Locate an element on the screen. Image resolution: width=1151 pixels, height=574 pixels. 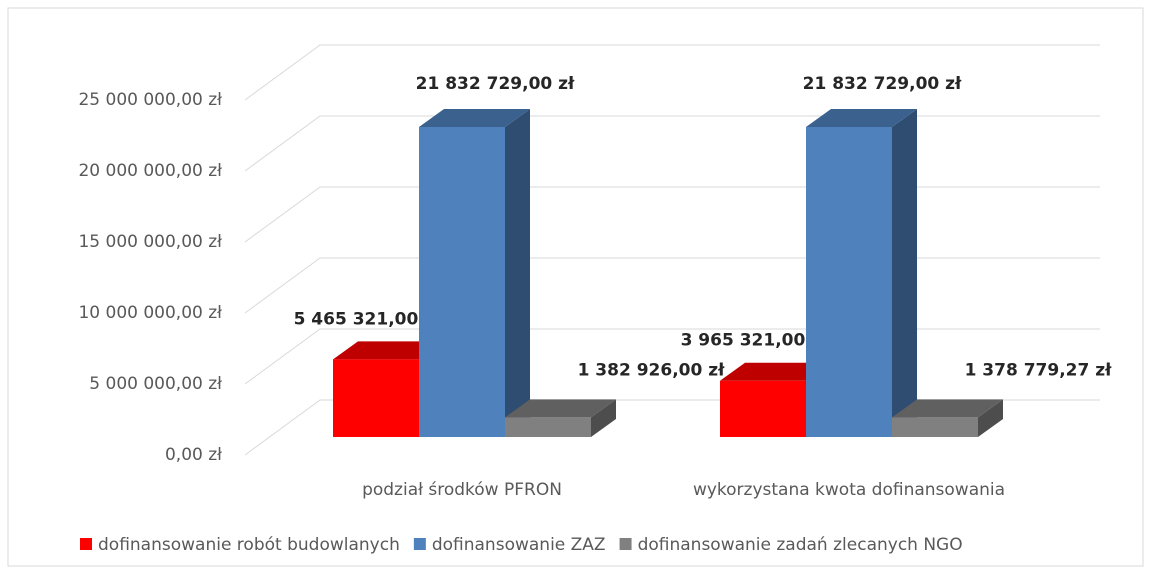
value-label: 1 378 779,27 zł is located at coordinates (1039, 370).